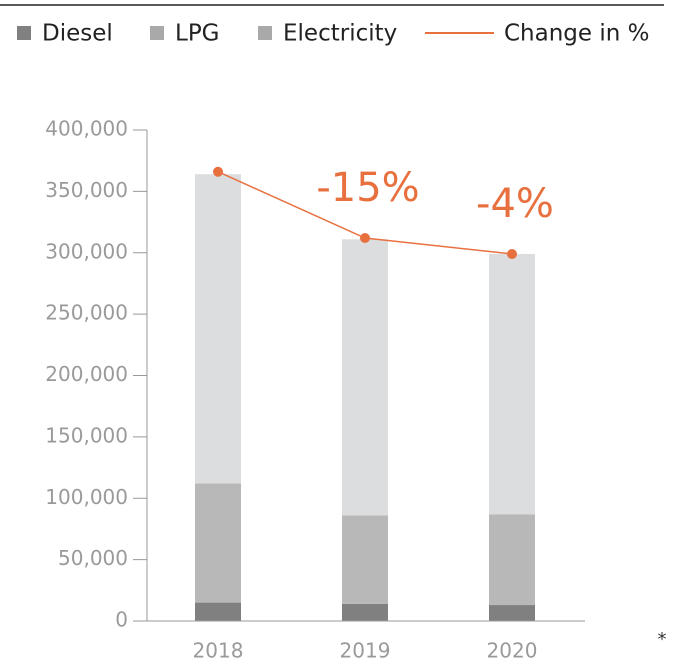 This screenshot has width=677, height=662. Describe the element at coordinates (340, 34) in the screenshot. I see `legend-label: Electricity` at that location.